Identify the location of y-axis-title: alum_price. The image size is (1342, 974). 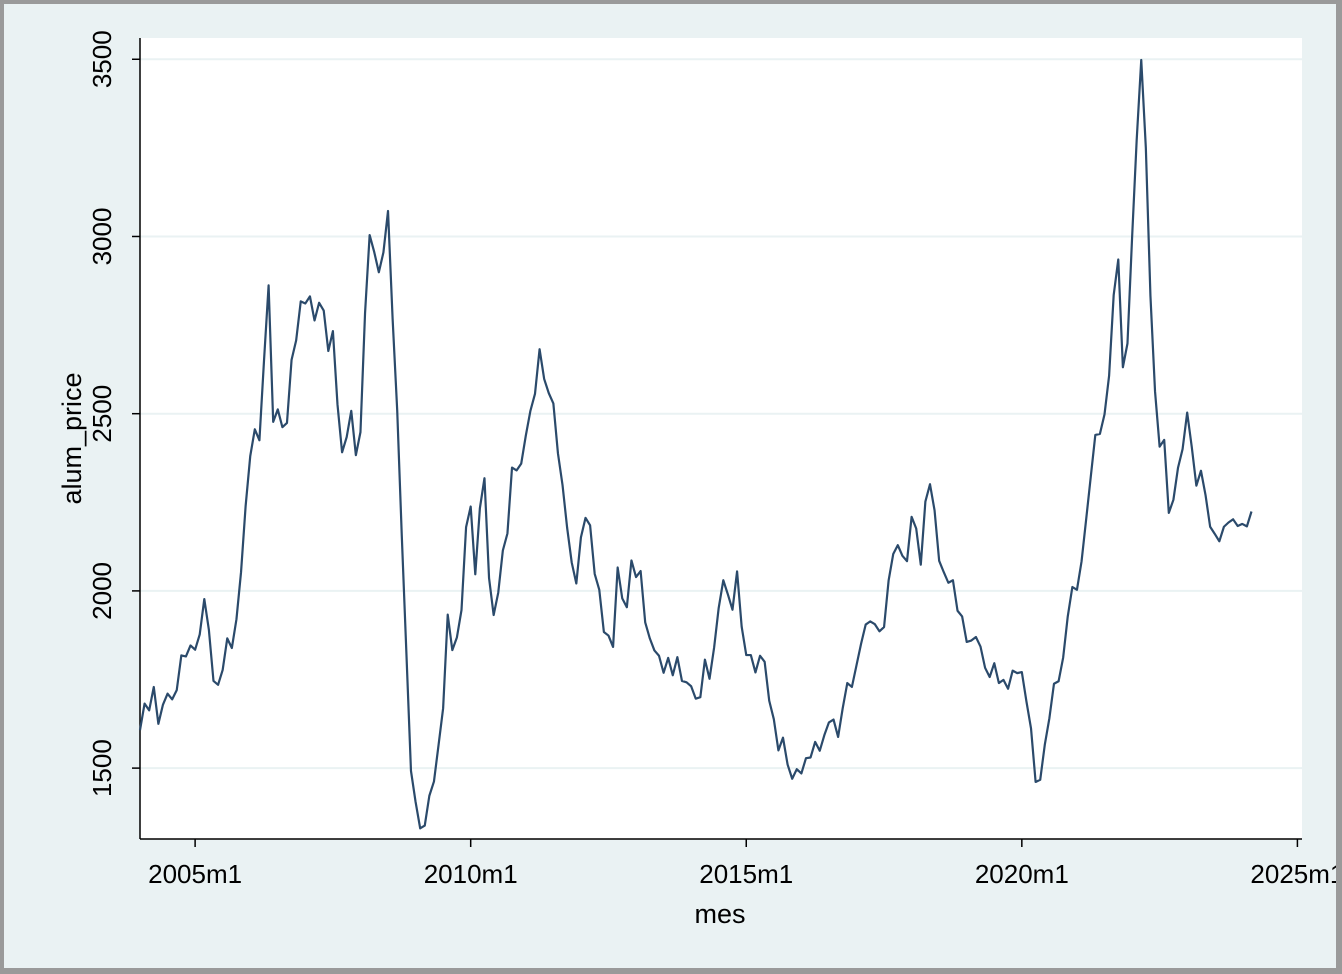
(72, 438).